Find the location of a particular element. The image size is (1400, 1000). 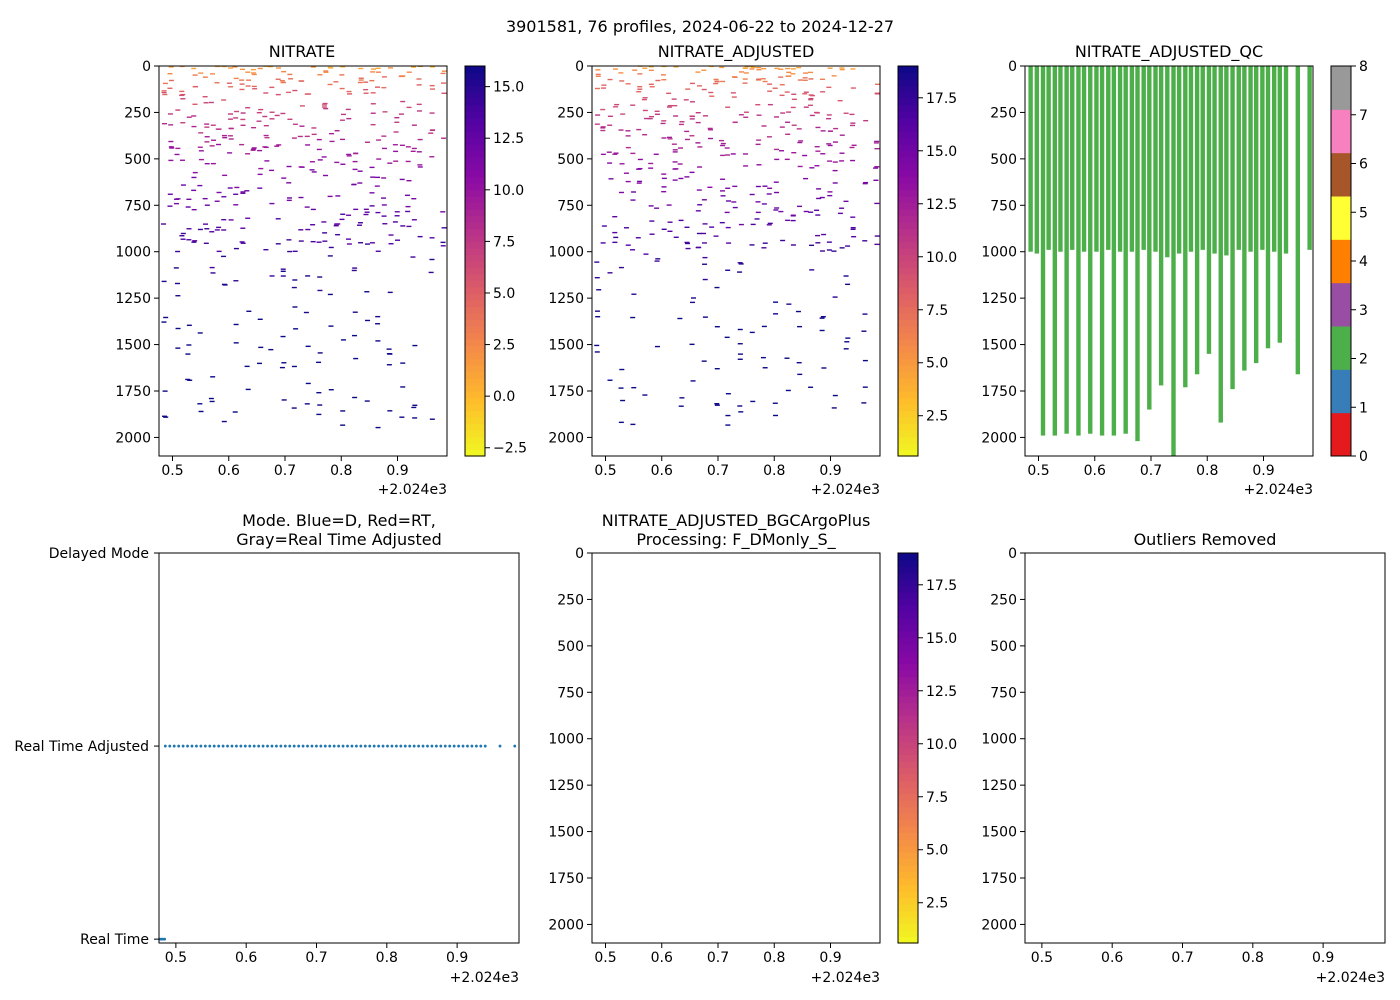

y-tick-label: 250 is located at coordinates (137, 113).